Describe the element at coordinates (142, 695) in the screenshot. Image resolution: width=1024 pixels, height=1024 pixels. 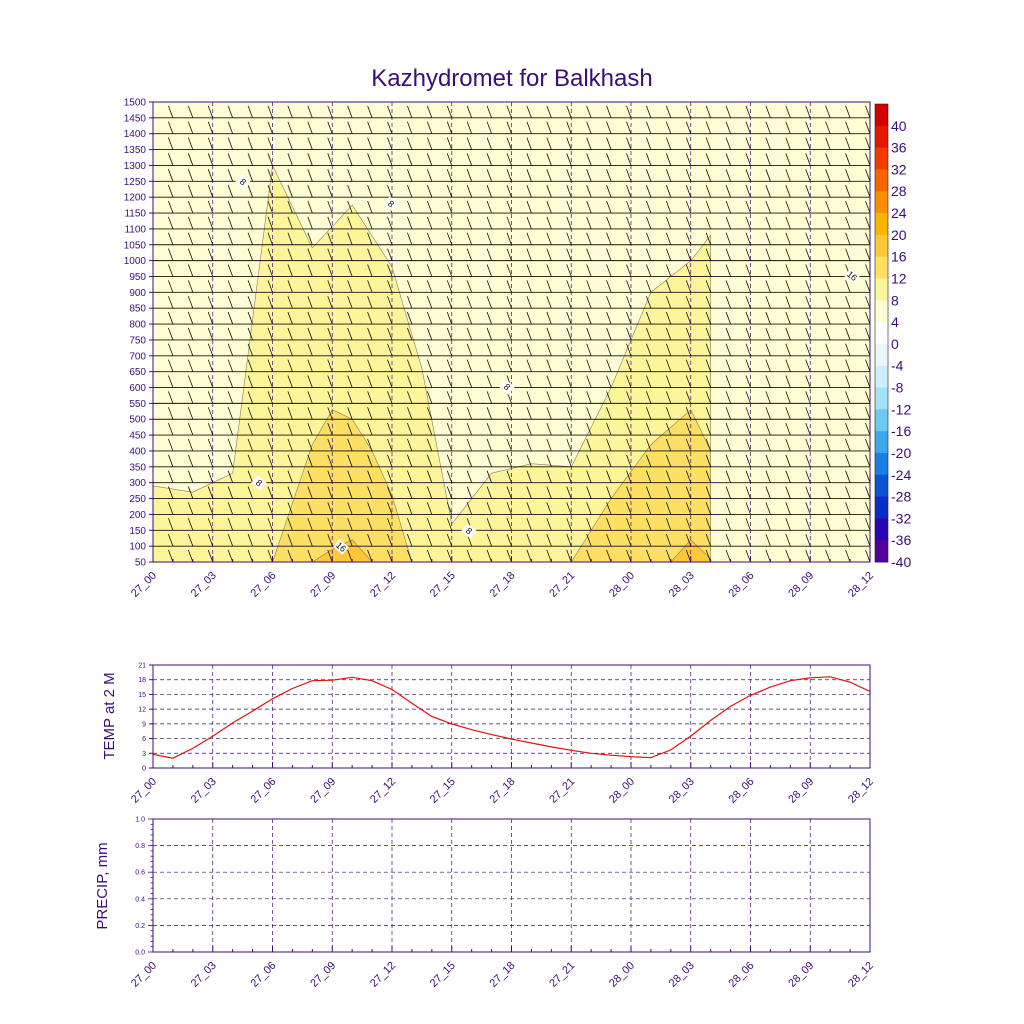
I see `temp-tick-label: 15` at that location.